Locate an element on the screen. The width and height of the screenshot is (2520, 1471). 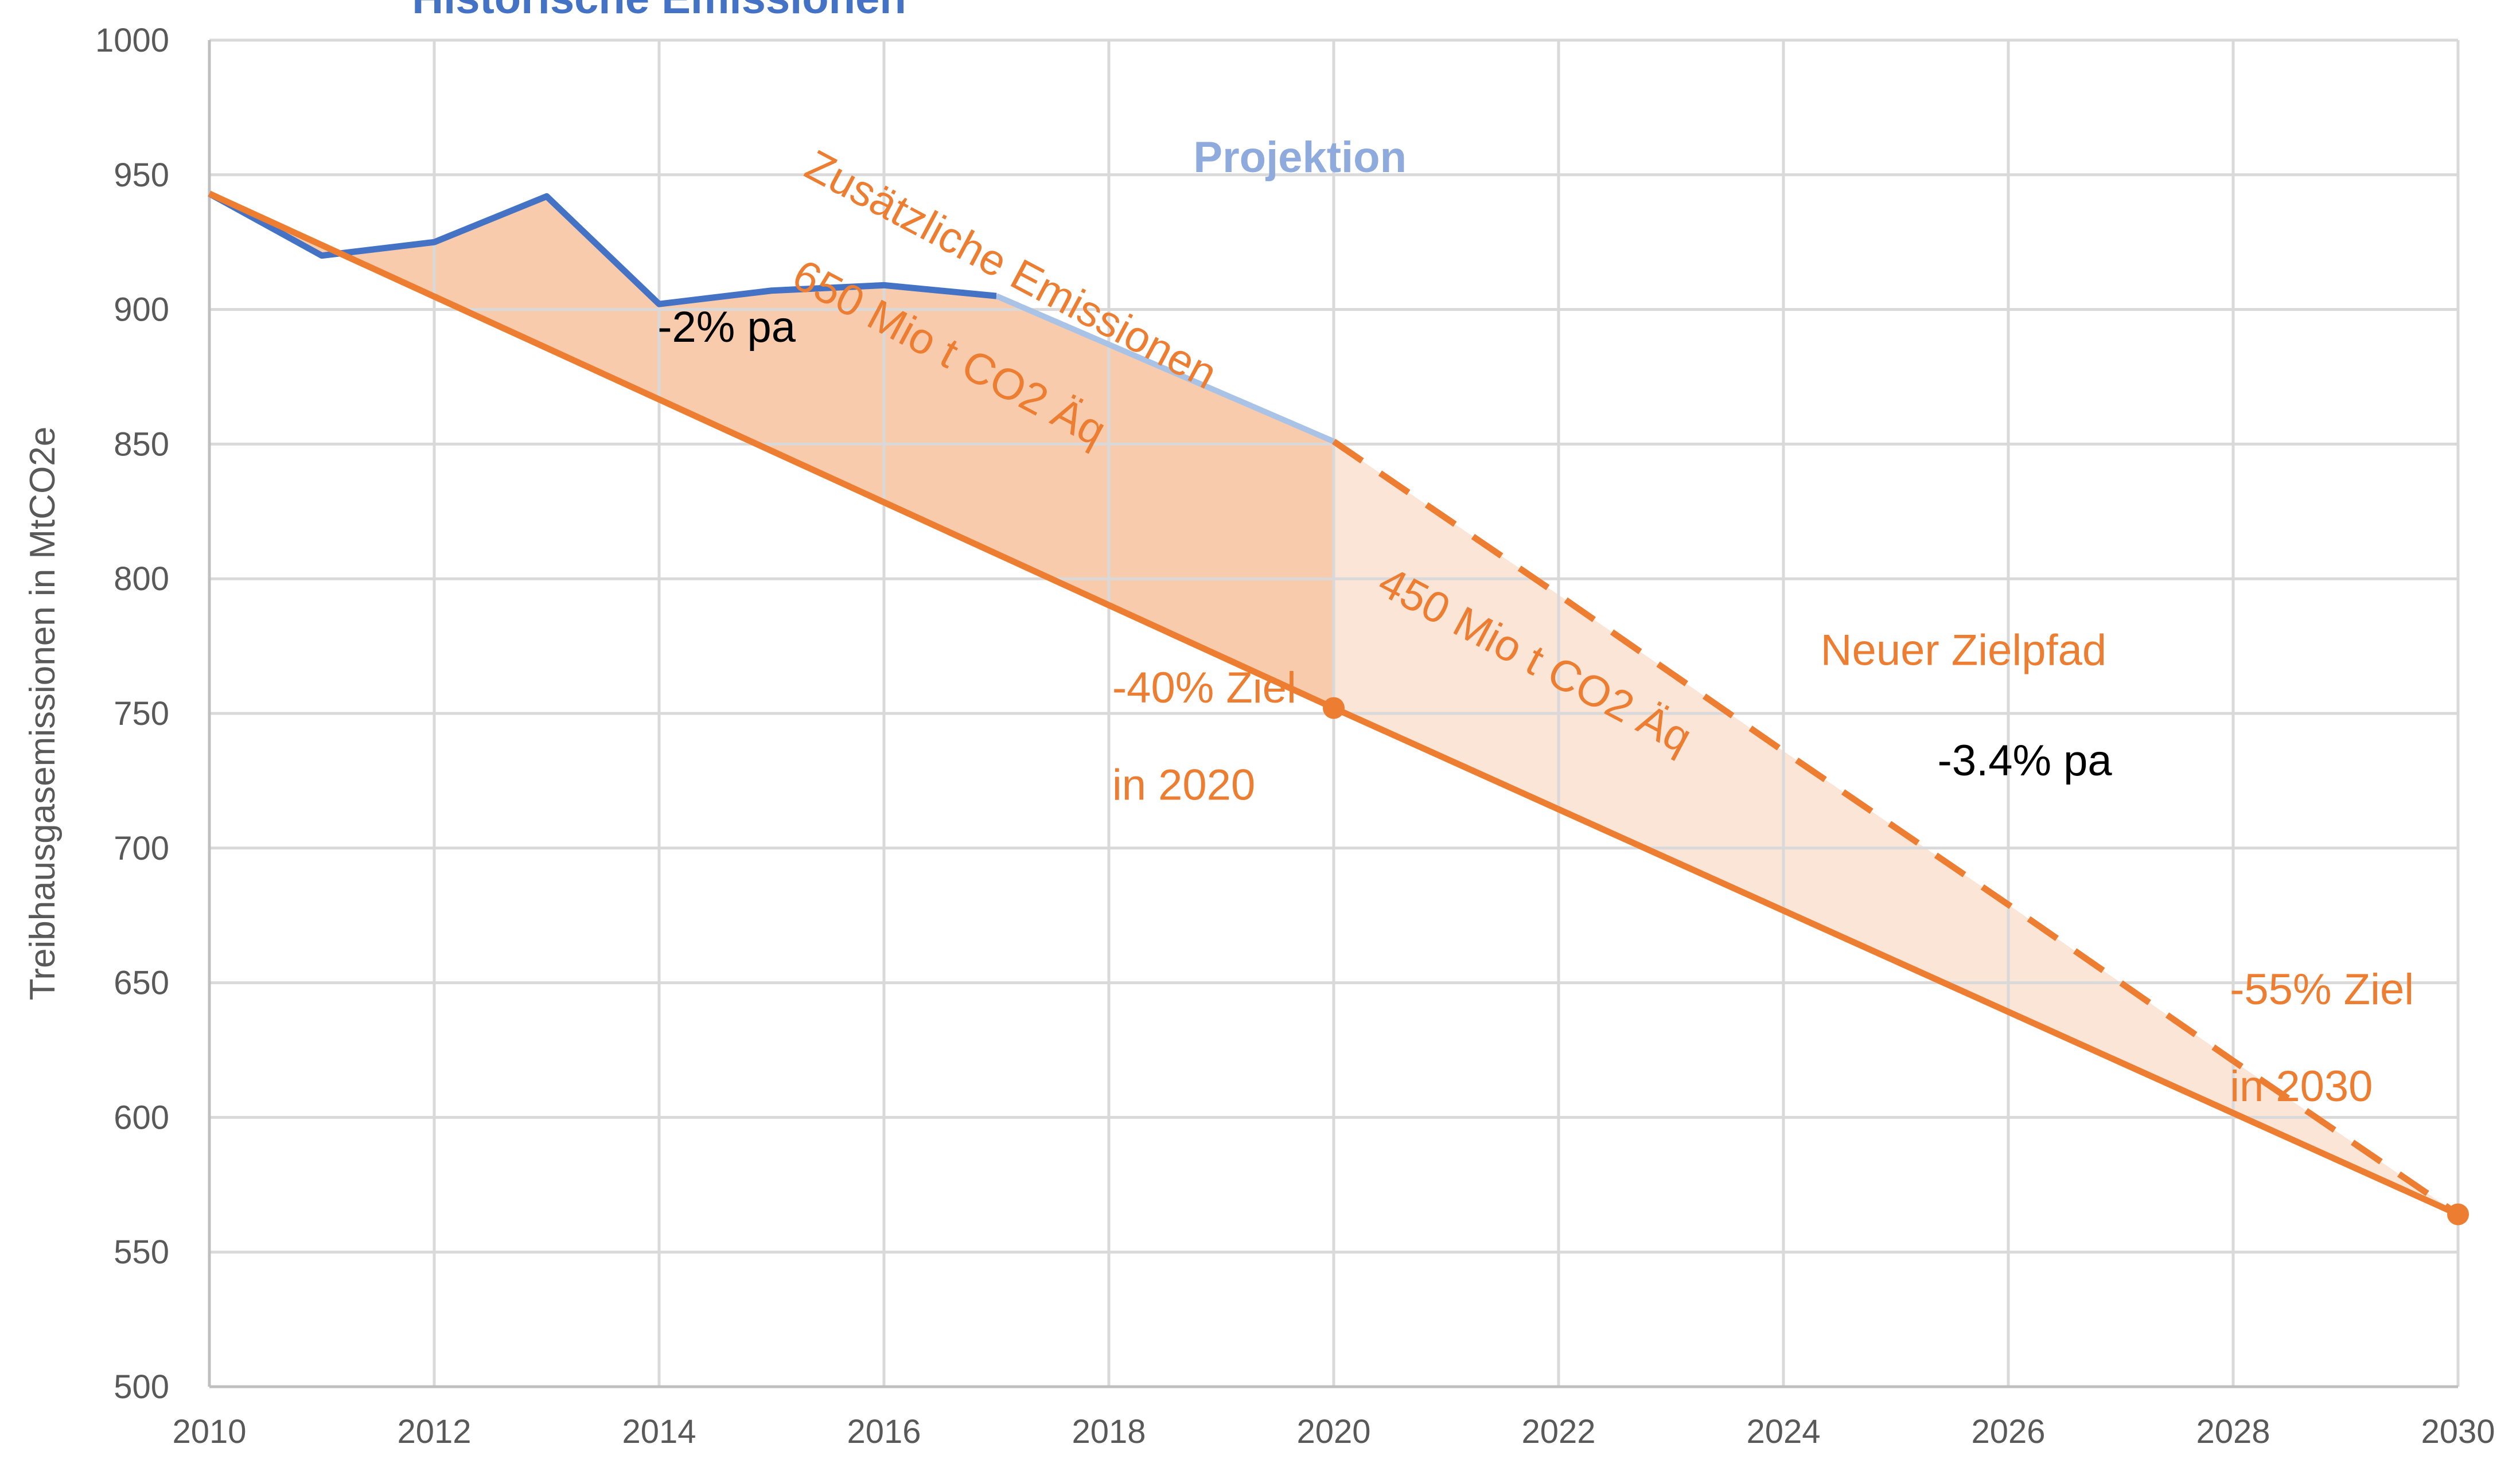
y-tick-label: 900 is located at coordinates (141, 310).